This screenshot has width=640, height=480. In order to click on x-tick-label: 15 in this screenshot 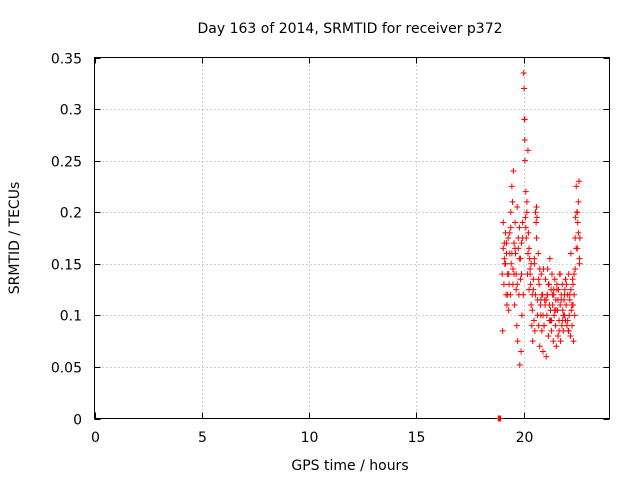, I will do `click(417, 438)`.